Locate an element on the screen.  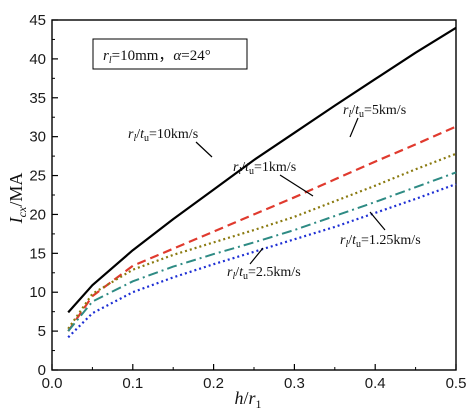
parameter-box is located at coordinates (170, 54).